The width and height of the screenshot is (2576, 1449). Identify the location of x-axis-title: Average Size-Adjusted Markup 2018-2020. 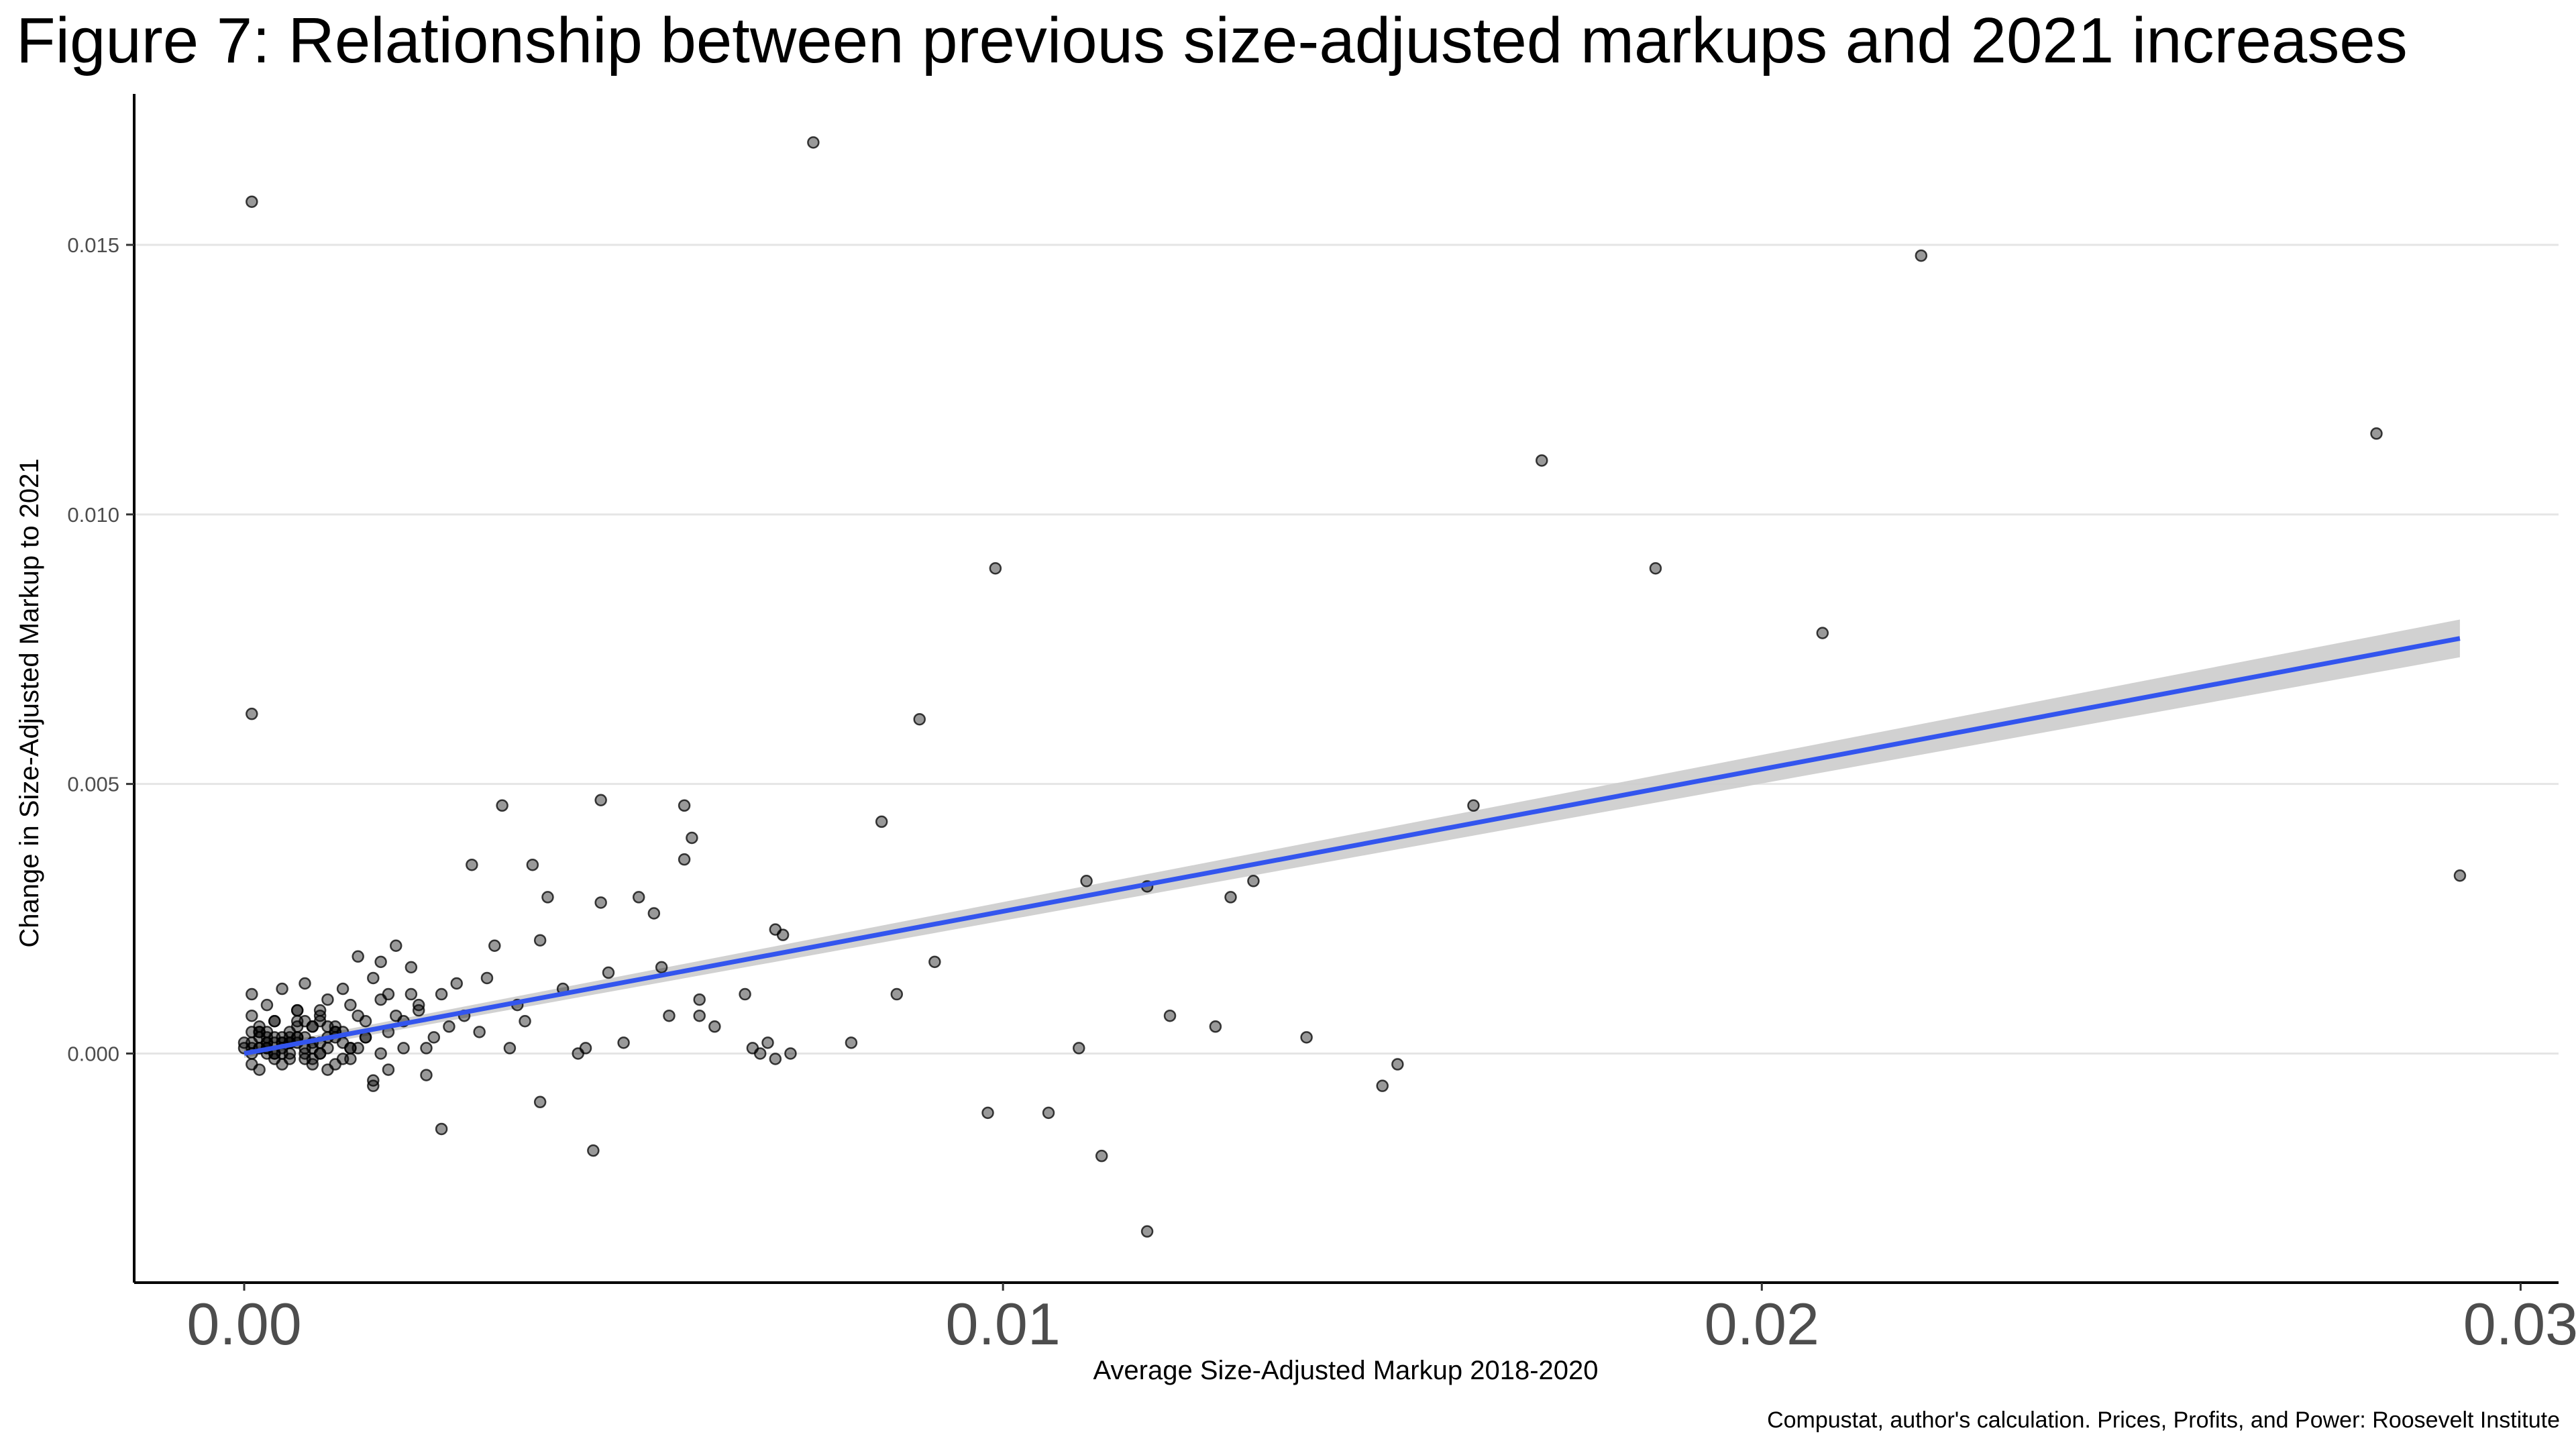
(1345, 1370).